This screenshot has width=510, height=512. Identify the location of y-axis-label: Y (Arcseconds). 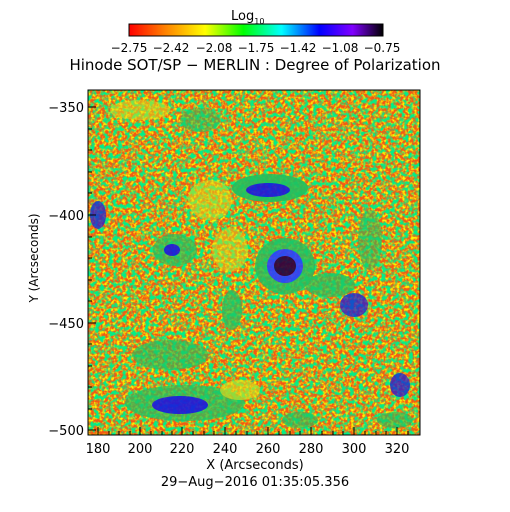
(34, 258).